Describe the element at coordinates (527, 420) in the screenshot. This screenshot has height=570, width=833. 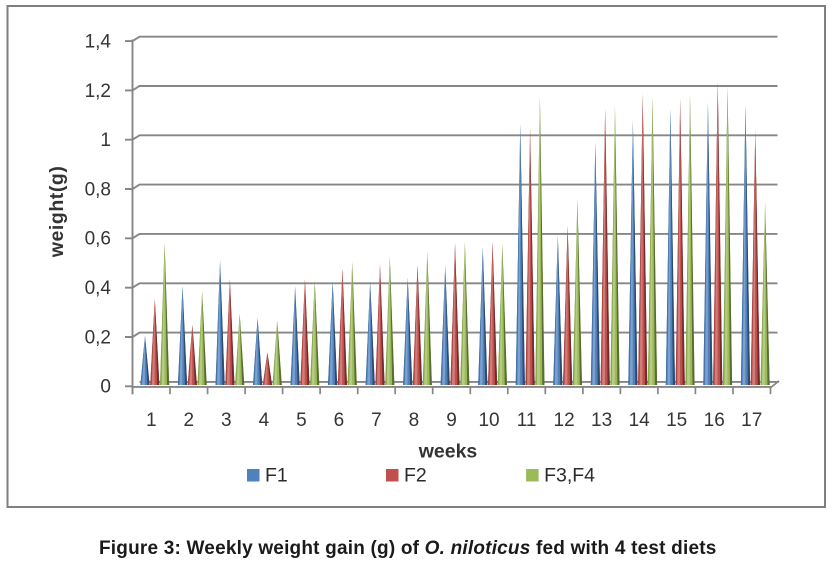
I see `svg-text: 11` at that location.